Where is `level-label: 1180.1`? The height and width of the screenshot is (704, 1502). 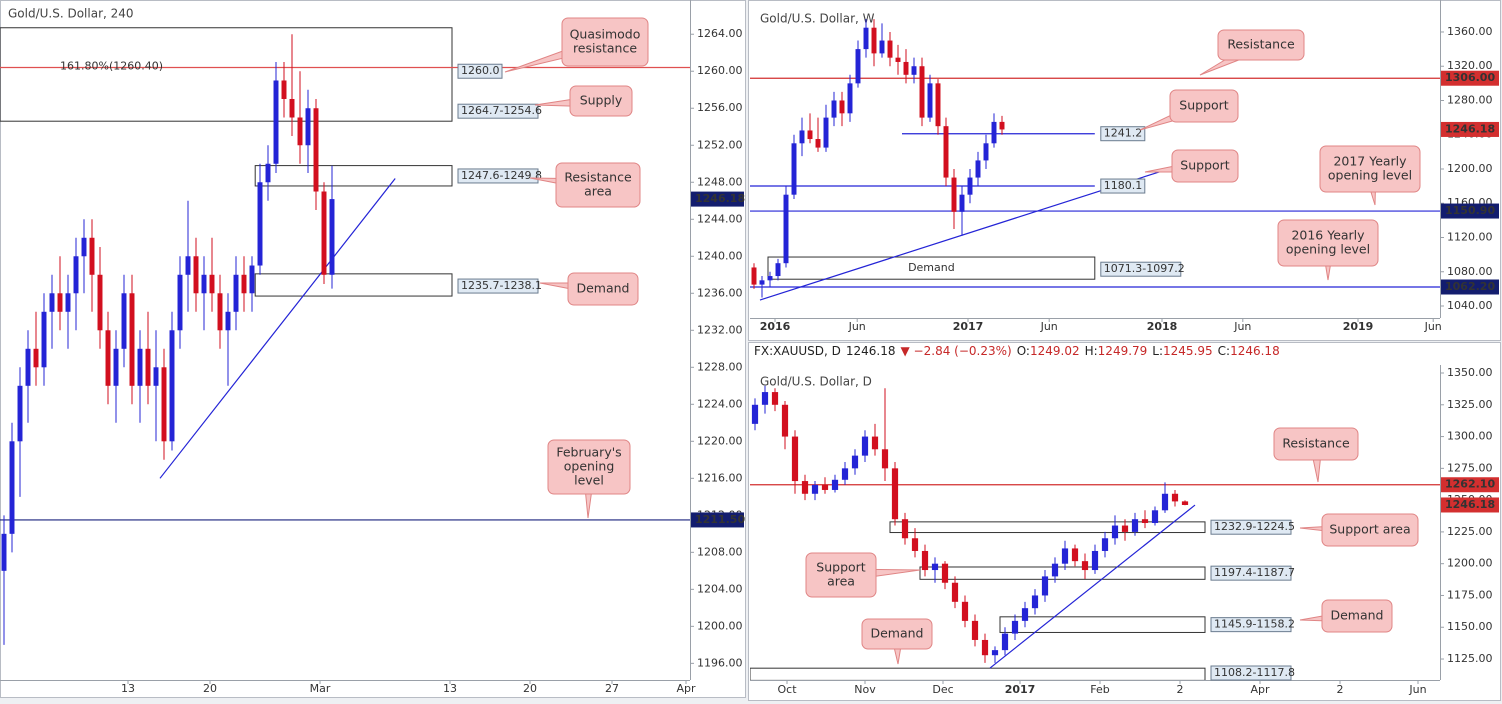 level-label: 1180.1 is located at coordinates (1123, 185).